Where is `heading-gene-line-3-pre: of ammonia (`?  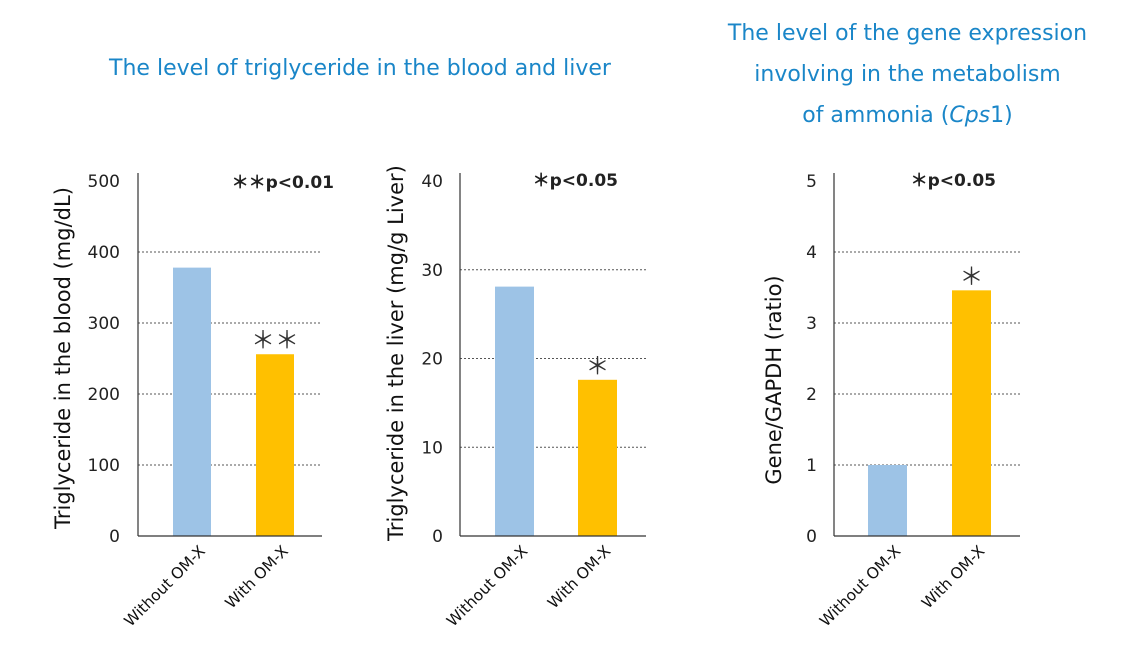 heading-gene-line-3-pre: of ammonia ( is located at coordinates (876, 115).